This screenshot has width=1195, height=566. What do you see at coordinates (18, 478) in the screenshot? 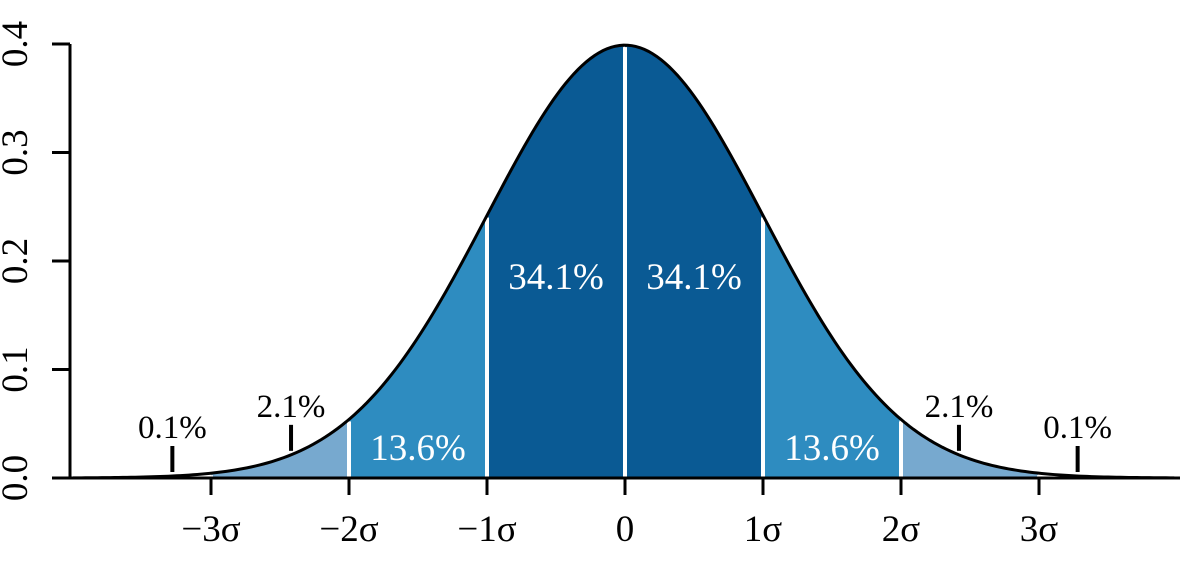
I see `y-axis-tick-label: 0.0` at bounding box center [18, 478].